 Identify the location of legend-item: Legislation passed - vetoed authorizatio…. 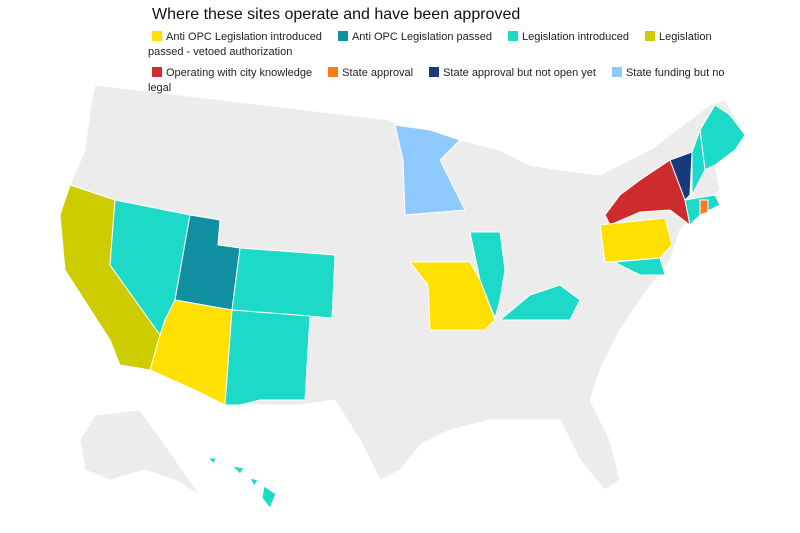
(430, 44).